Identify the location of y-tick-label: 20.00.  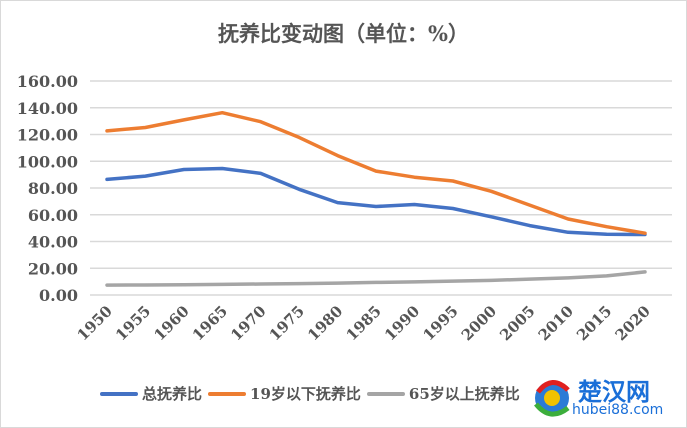
(53, 268).